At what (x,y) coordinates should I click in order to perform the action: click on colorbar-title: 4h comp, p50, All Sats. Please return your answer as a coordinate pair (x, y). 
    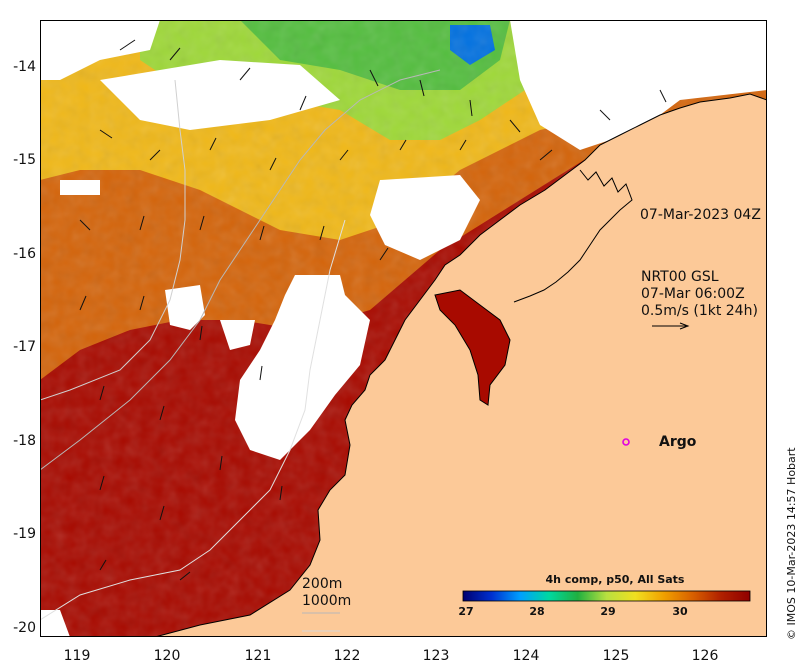
    Looking at the image, I should click on (615, 579).